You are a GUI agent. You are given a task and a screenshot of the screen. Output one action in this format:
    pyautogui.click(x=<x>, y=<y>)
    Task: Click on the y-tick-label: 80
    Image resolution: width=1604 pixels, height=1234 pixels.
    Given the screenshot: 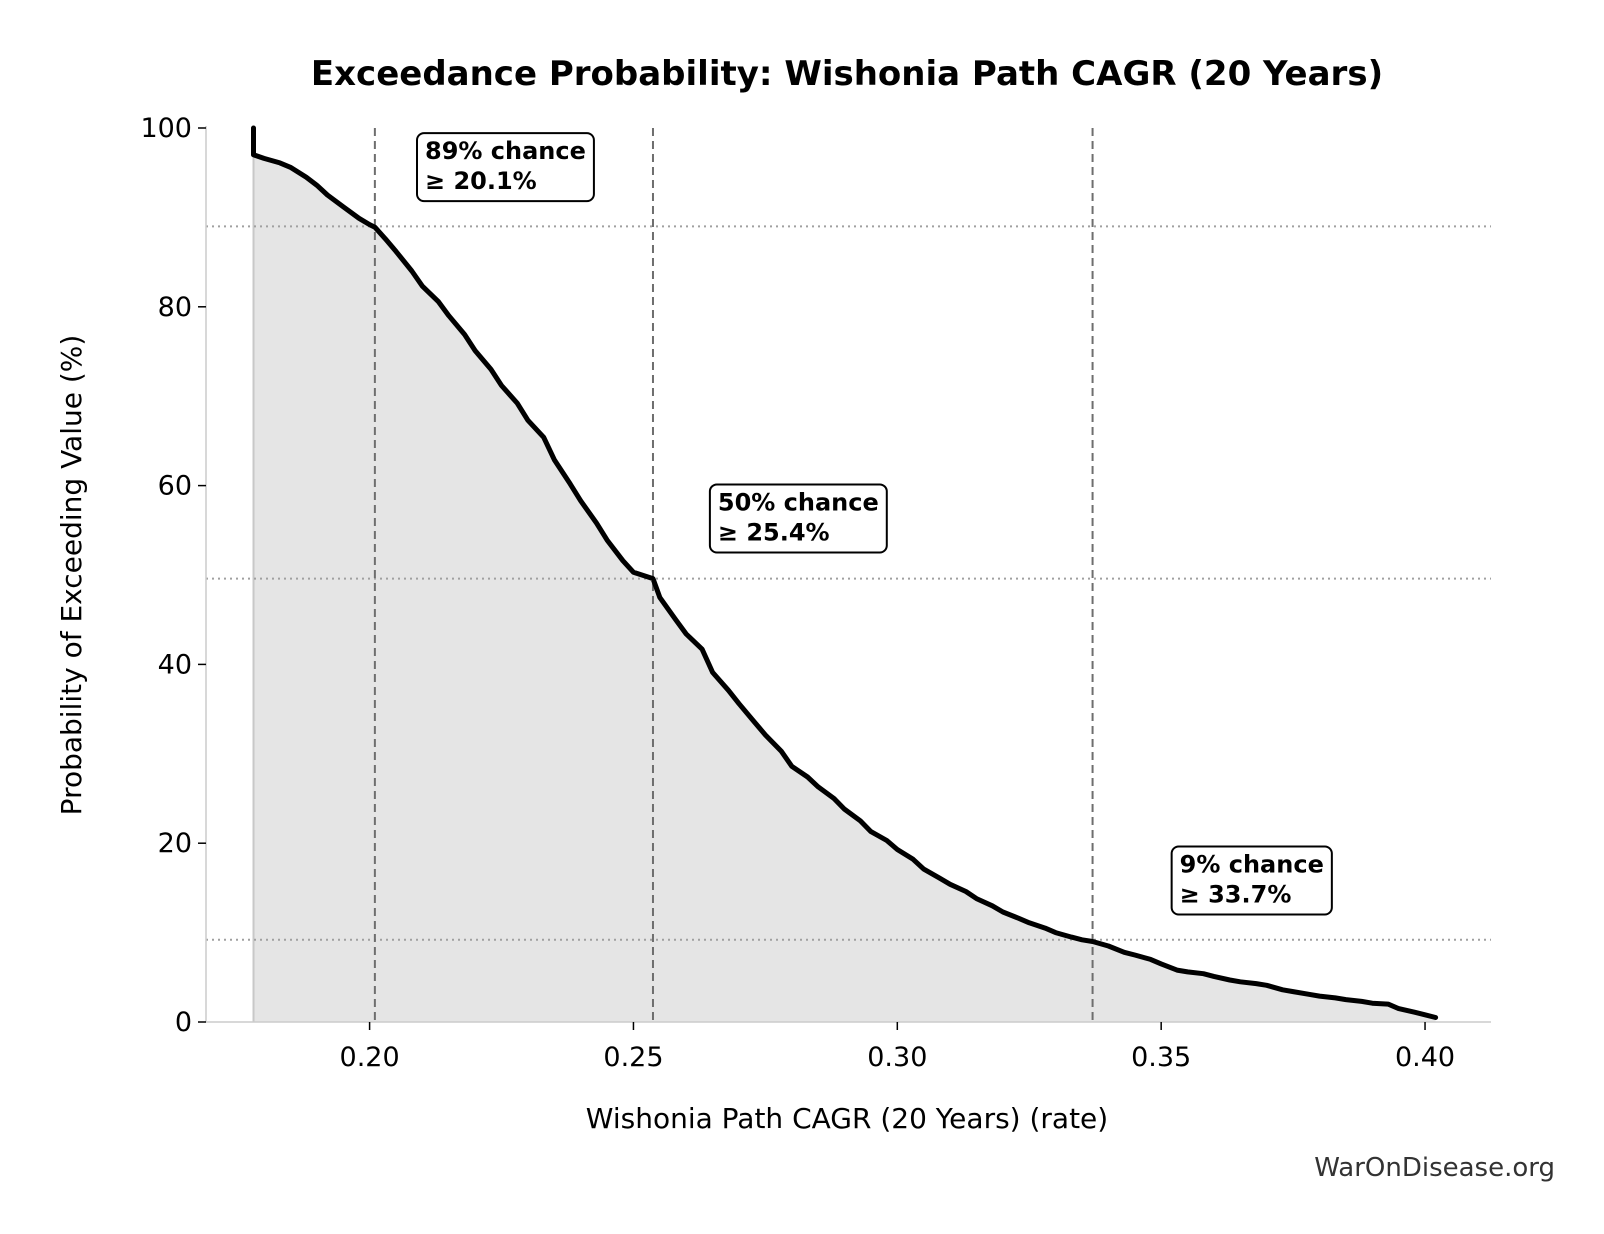 What is the action you would take?
    pyautogui.click(x=175, y=307)
    